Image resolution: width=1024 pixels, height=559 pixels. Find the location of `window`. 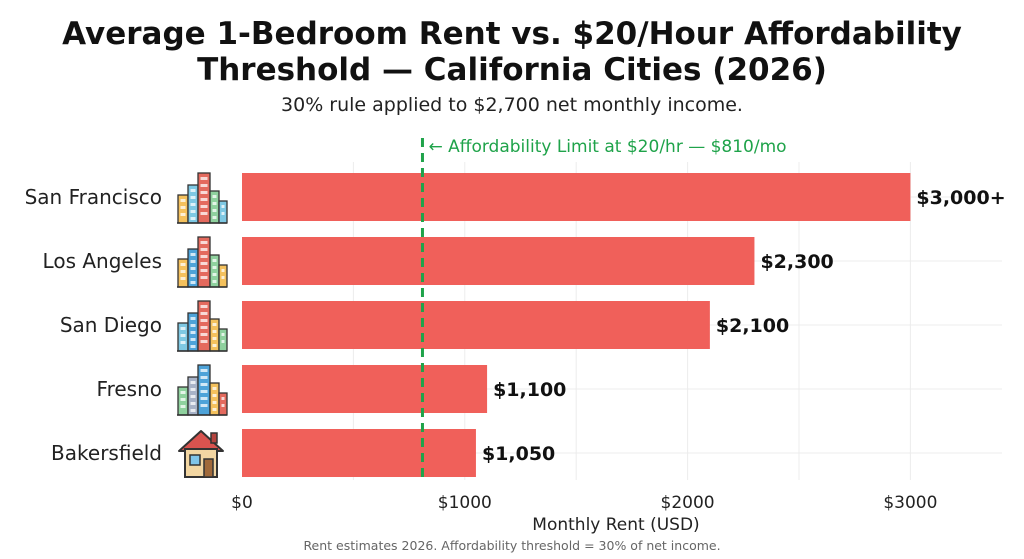

window is located at coordinates (195, 460).